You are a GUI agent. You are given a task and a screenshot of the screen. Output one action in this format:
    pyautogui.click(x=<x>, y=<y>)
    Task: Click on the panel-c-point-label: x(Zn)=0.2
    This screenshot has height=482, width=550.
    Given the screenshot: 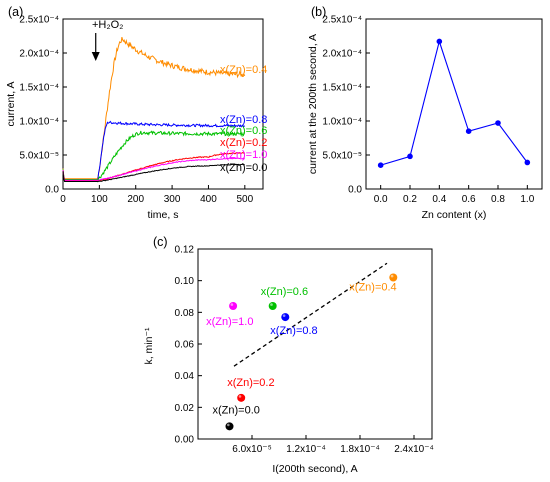 What is the action you would take?
    pyautogui.click(x=250, y=383)
    